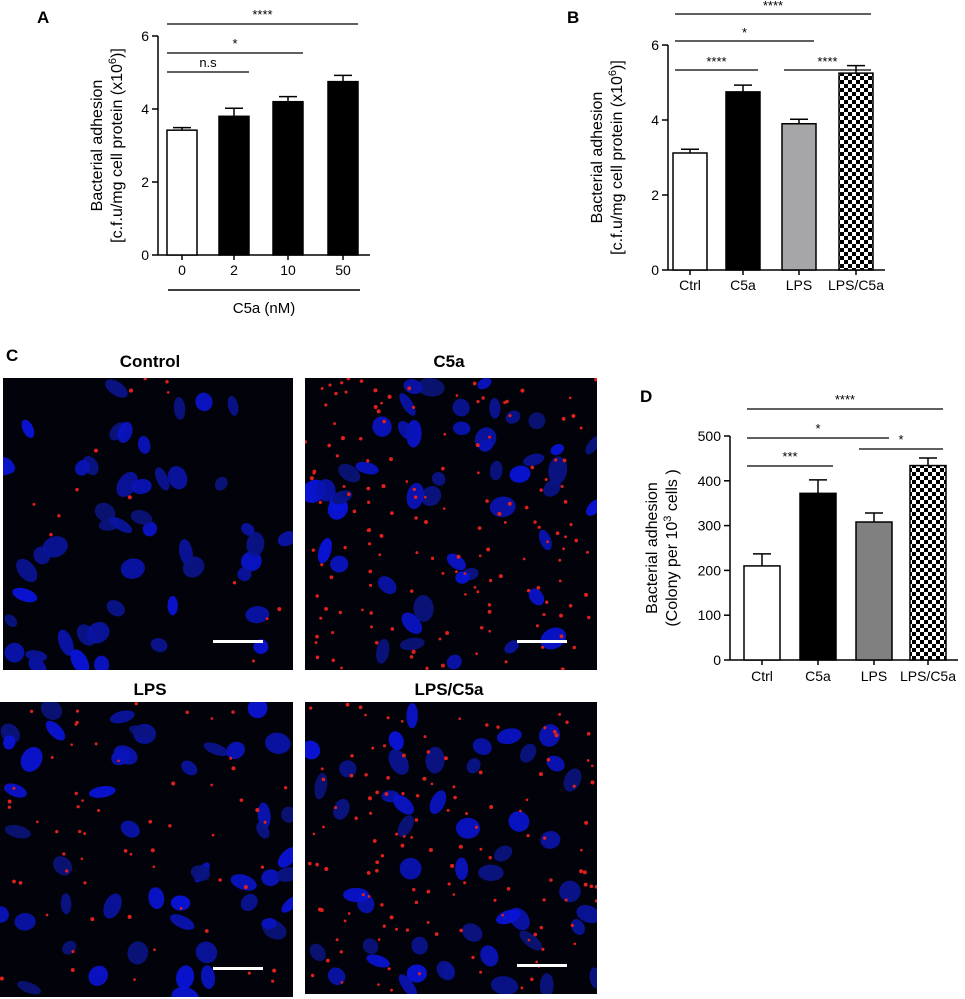  What do you see at coordinates (451, 524) in the screenshot?
I see `micrograph-image` at bounding box center [451, 524].